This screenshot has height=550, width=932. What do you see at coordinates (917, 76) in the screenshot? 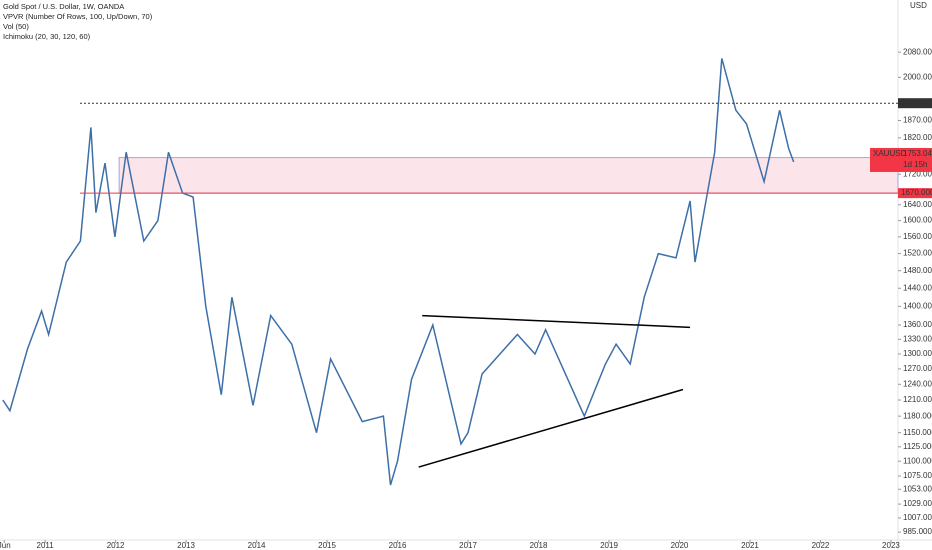
I see `y-tick-label: 2000.000` at bounding box center [917, 76].